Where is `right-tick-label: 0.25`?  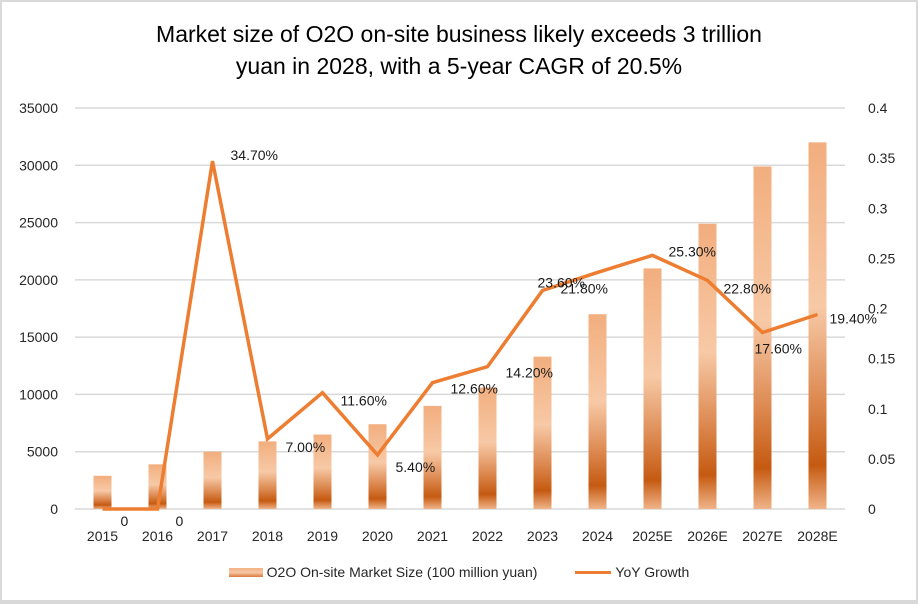
right-tick-label: 0.25 is located at coordinates (881, 258).